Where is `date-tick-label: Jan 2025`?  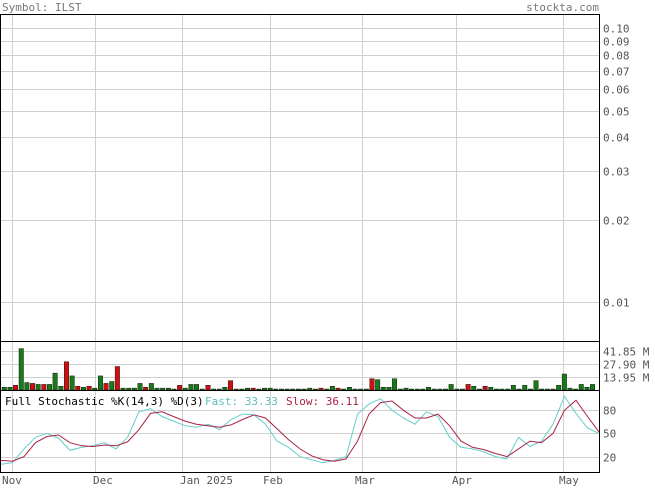 date-tick-label: Jan 2025 is located at coordinates (206, 480).